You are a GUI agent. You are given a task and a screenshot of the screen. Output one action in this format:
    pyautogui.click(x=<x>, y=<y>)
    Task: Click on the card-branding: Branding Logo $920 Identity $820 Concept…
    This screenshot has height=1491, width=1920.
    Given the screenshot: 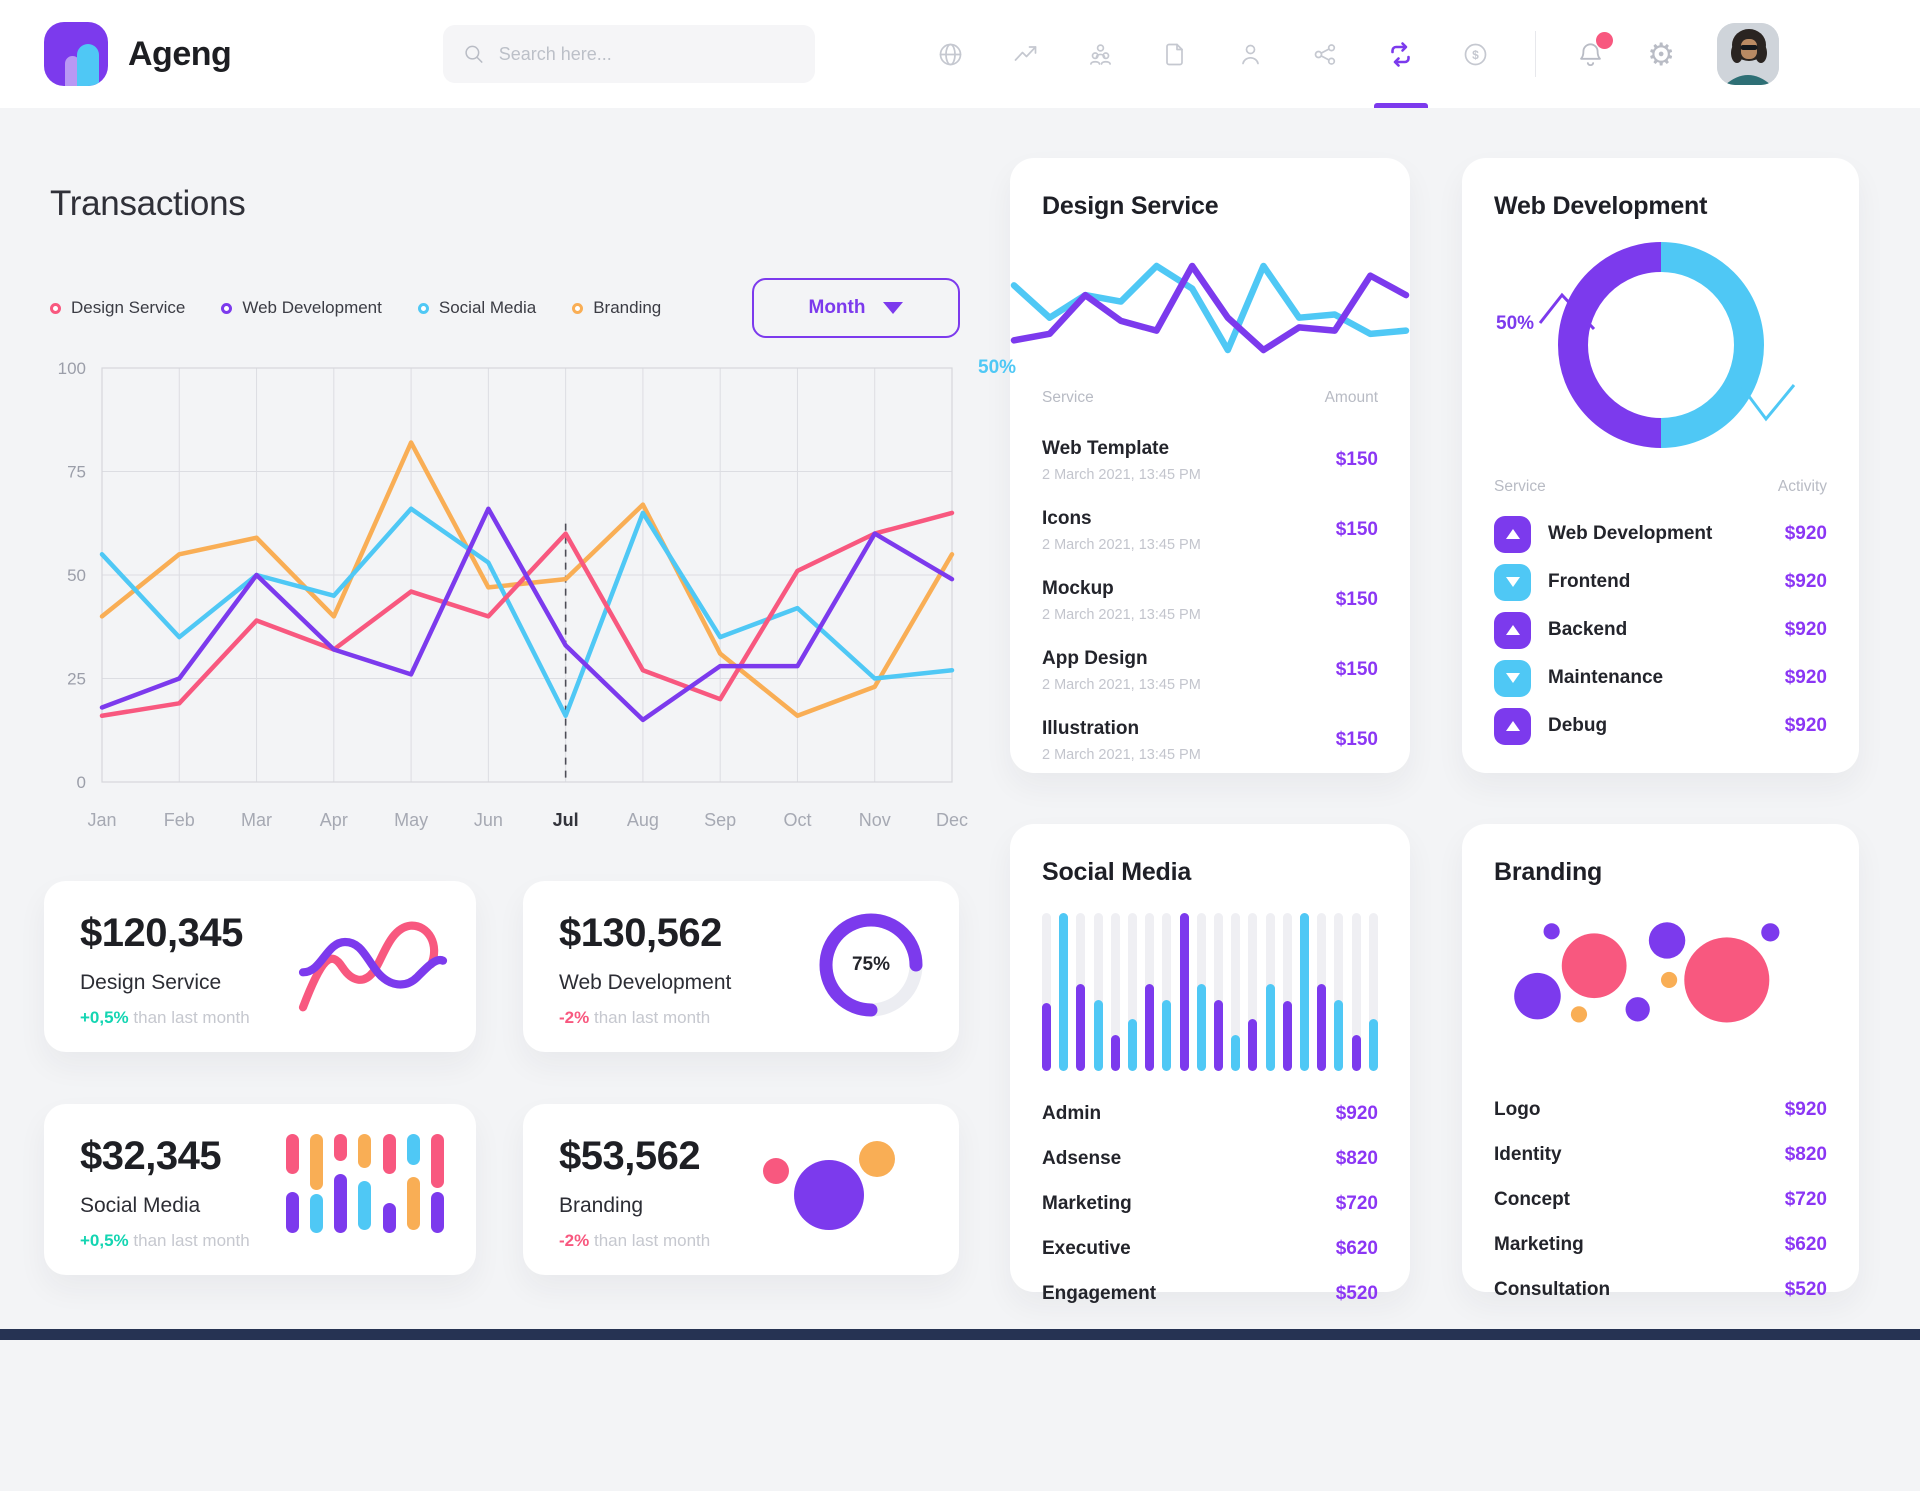 What is the action you would take?
    pyautogui.click(x=1660, y=1062)
    